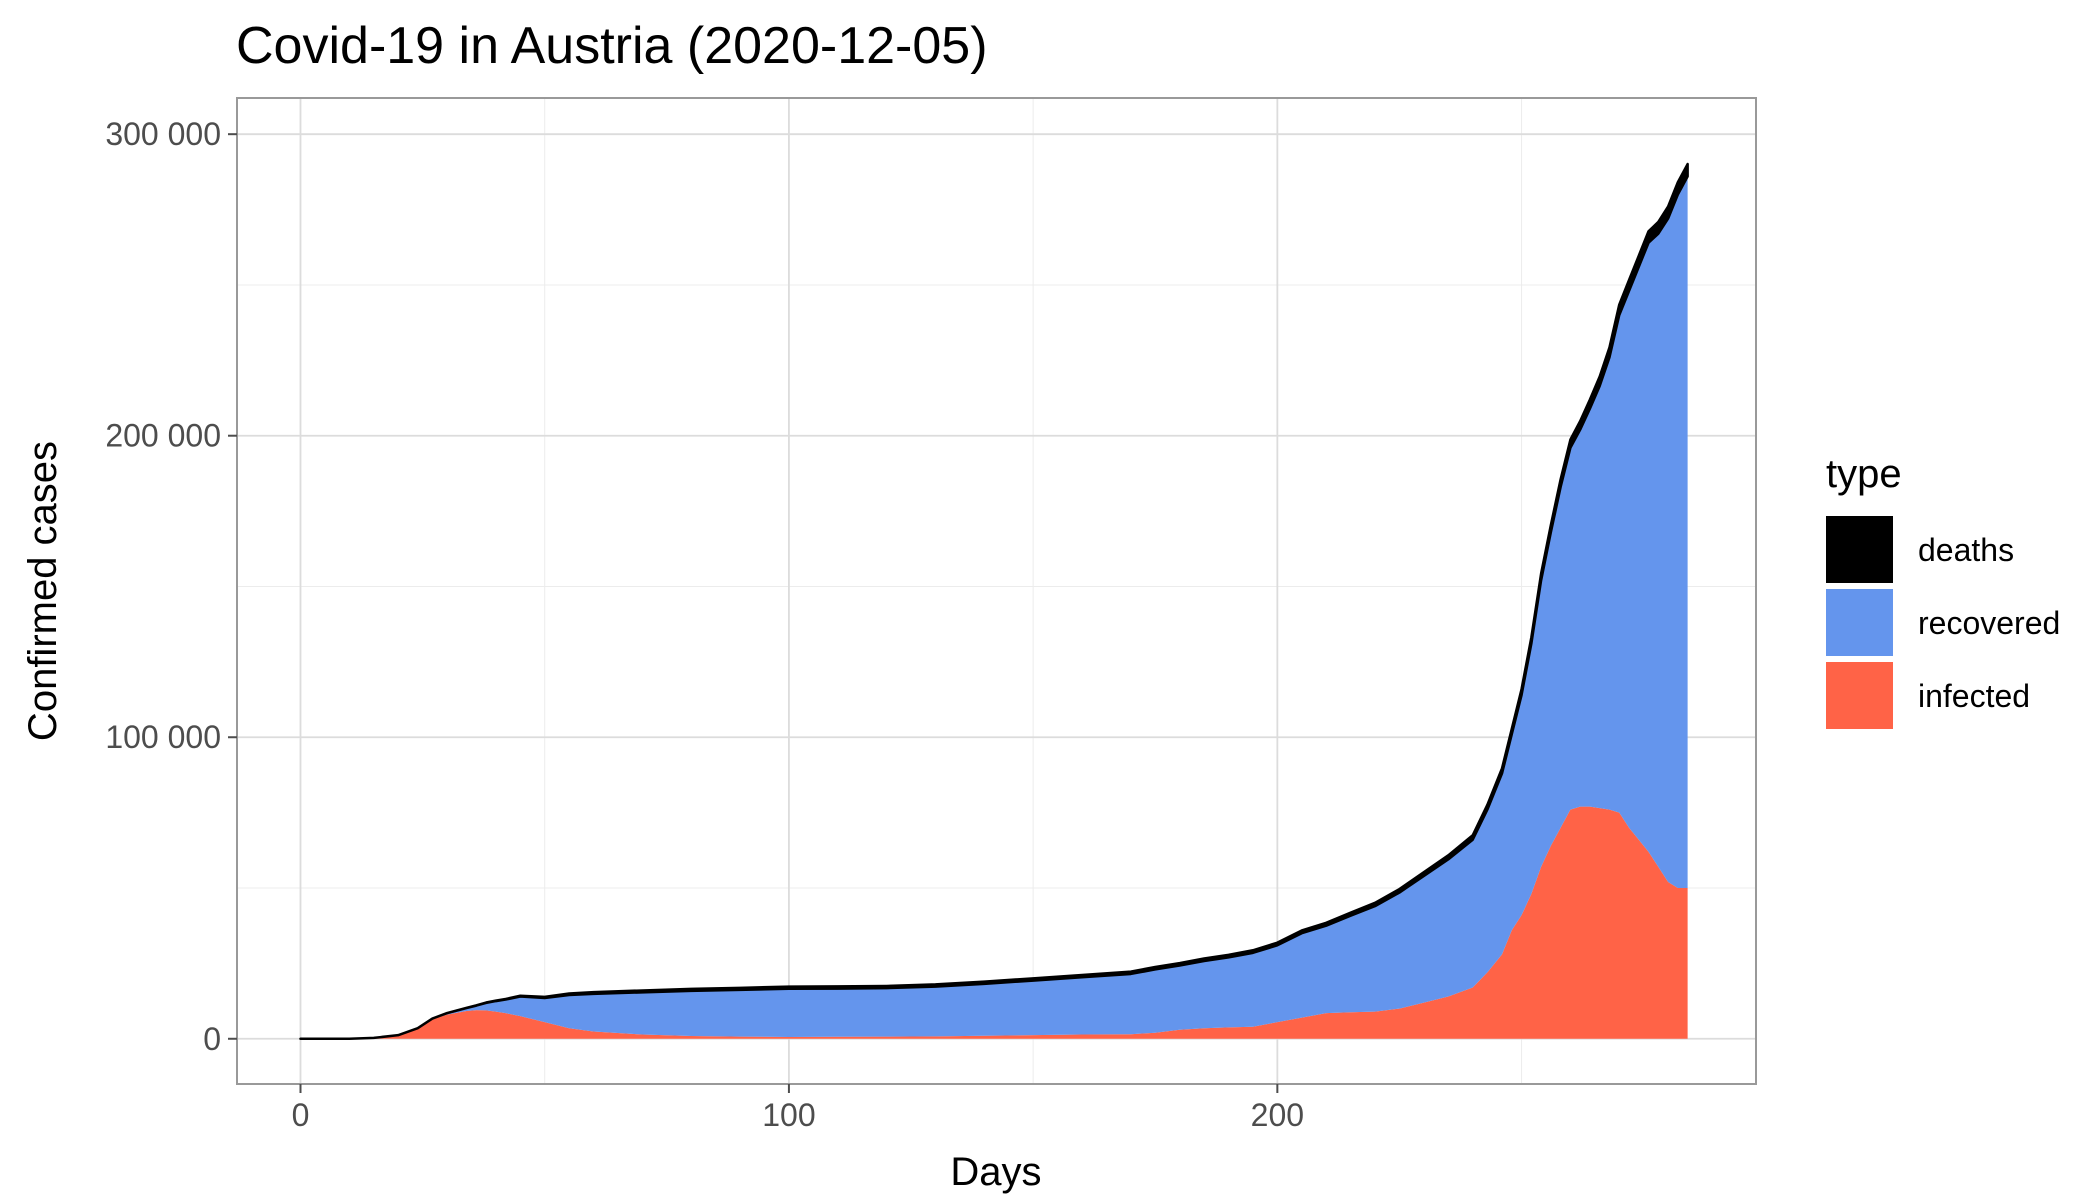 The image size is (2100, 1200). I want to click on legend-key-deaths, so click(1859, 549).